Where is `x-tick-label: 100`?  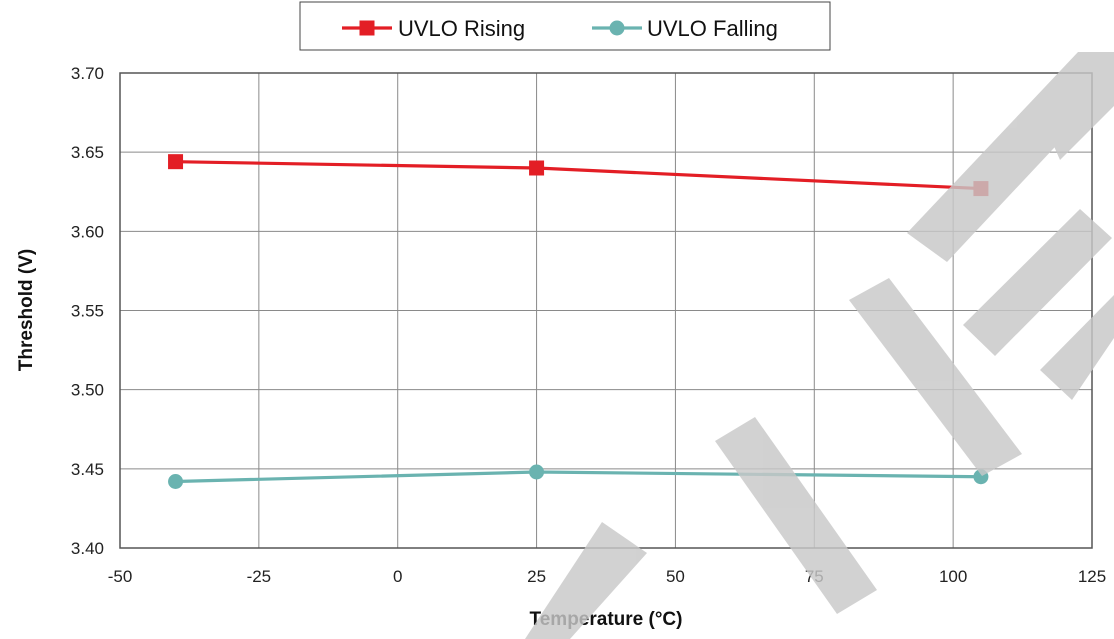 x-tick-label: 100 is located at coordinates (953, 576).